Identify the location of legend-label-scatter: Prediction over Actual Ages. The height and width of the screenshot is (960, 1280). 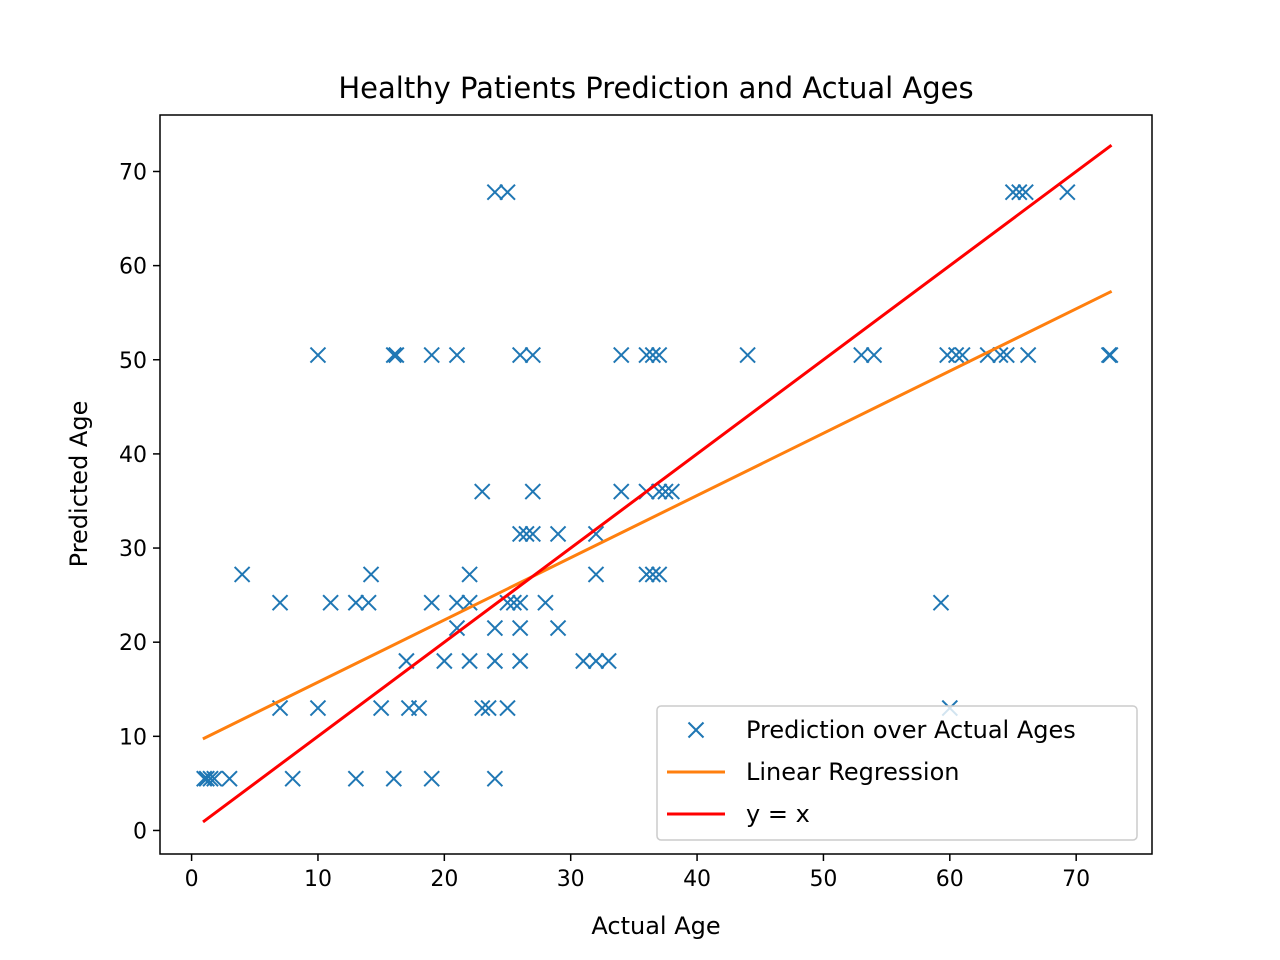
(911, 730).